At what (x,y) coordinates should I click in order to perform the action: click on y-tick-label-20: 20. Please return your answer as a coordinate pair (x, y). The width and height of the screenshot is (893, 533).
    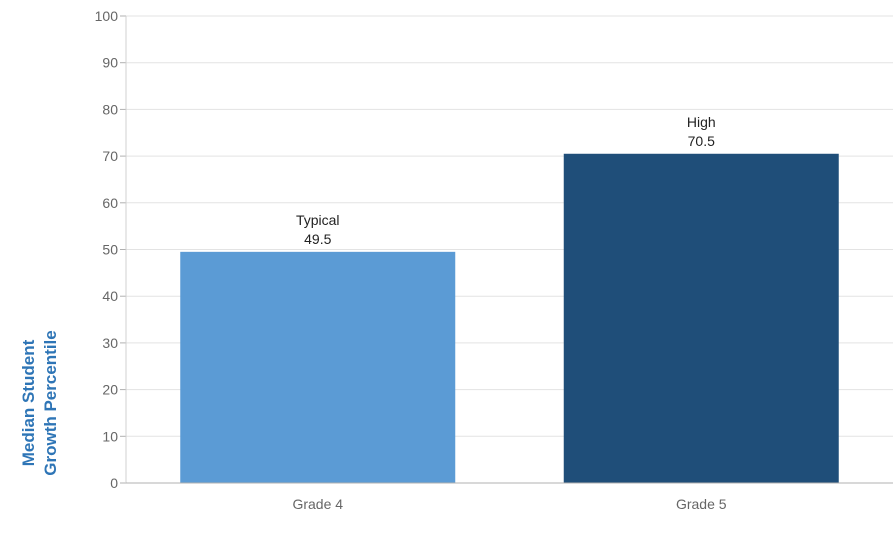
    Looking at the image, I should click on (110, 390).